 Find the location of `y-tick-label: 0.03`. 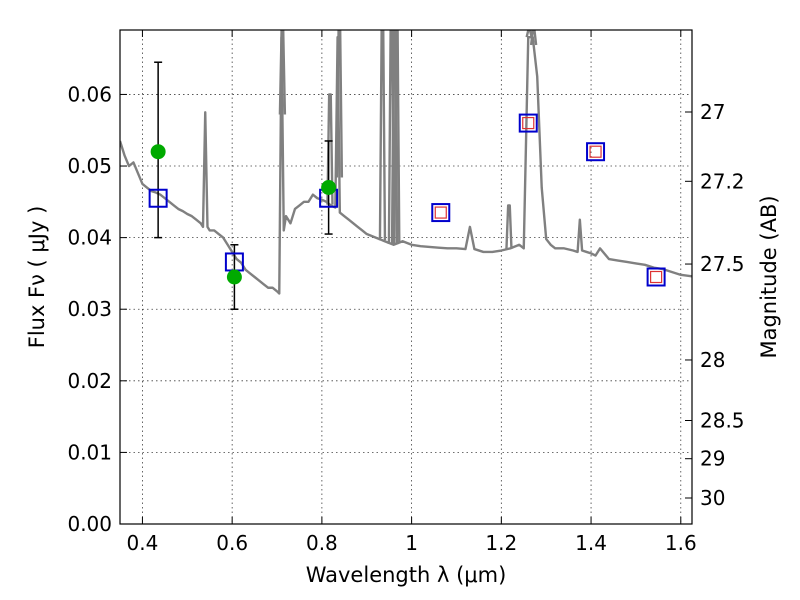

y-tick-label: 0.03 is located at coordinates (89, 309).